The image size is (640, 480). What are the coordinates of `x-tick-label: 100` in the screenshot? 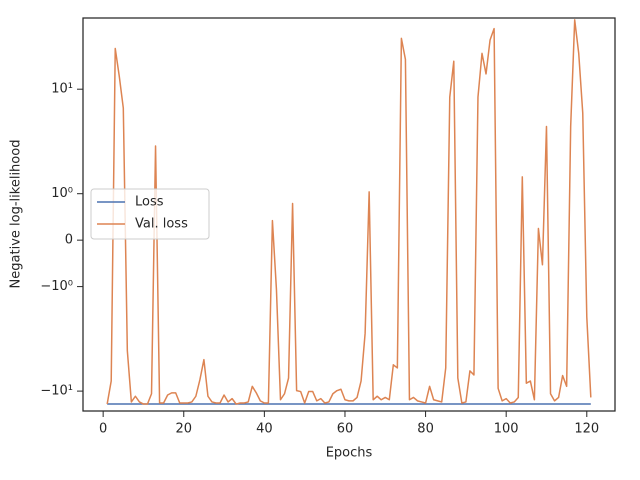 It's located at (506, 429).